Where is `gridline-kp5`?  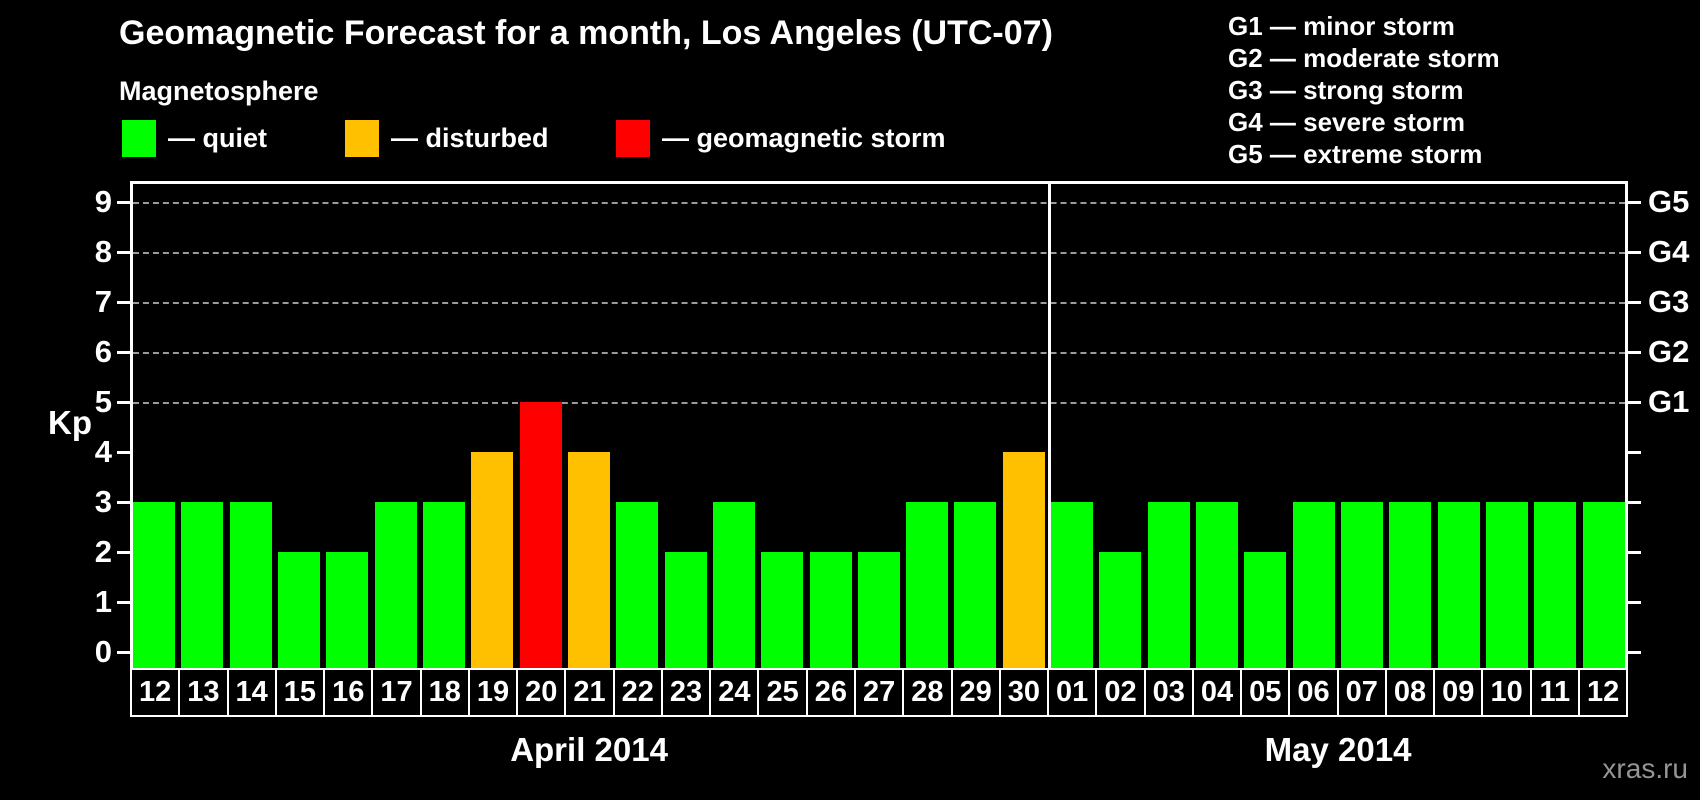 gridline-kp5 is located at coordinates (879, 403).